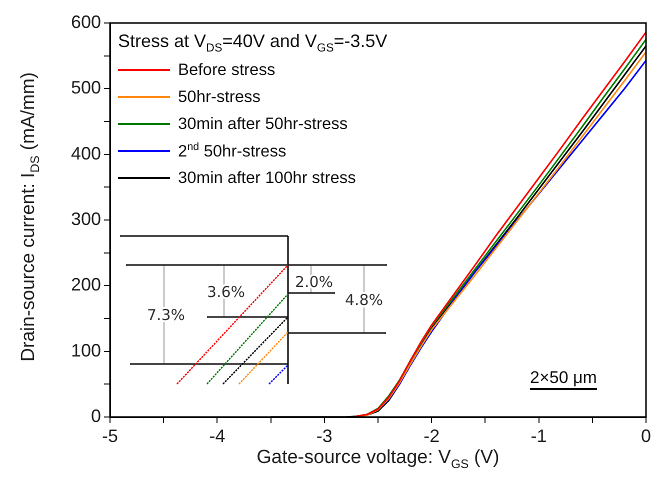 The width and height of the screenshot is (659, 483). Describe the element at coordinates (263, 124) in the screenshot. I see `legend-label: 30min after 50hr-stress` at that location.